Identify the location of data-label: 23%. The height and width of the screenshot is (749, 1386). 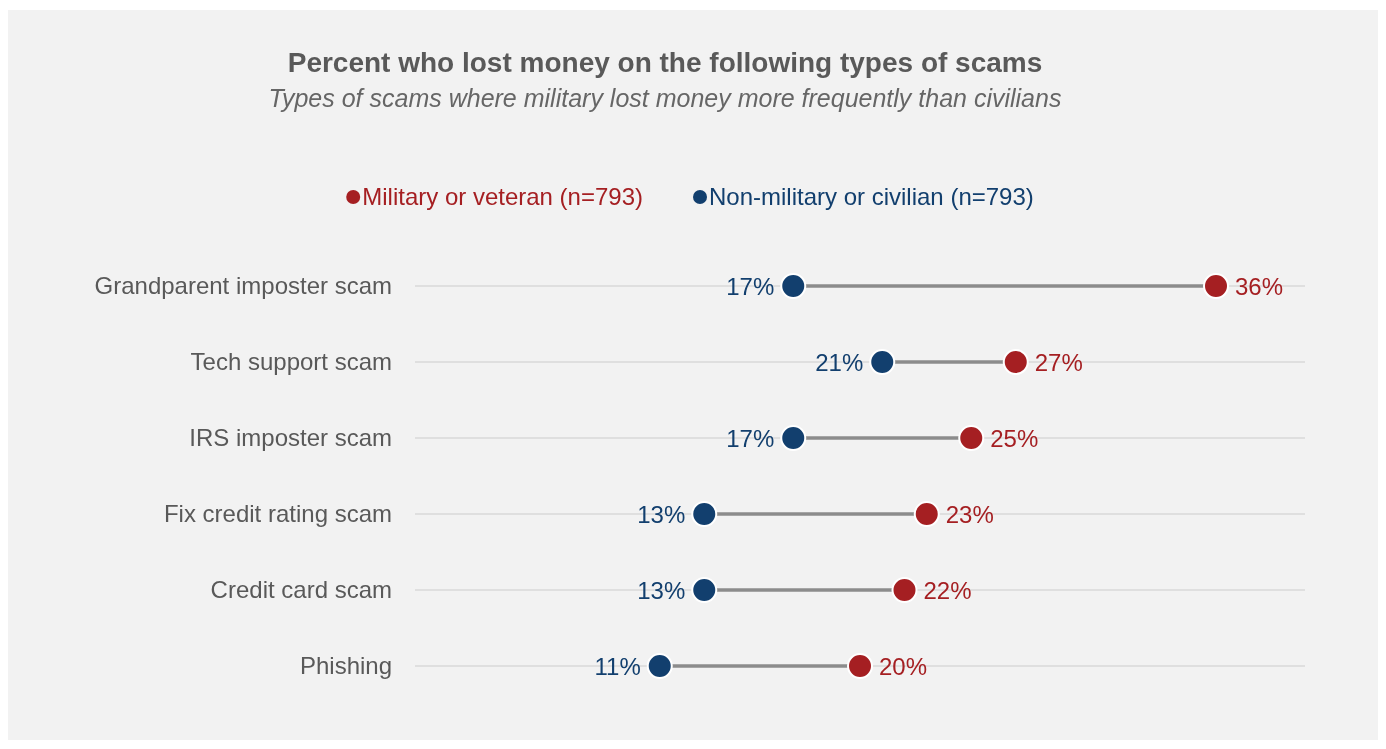
(969, 514).